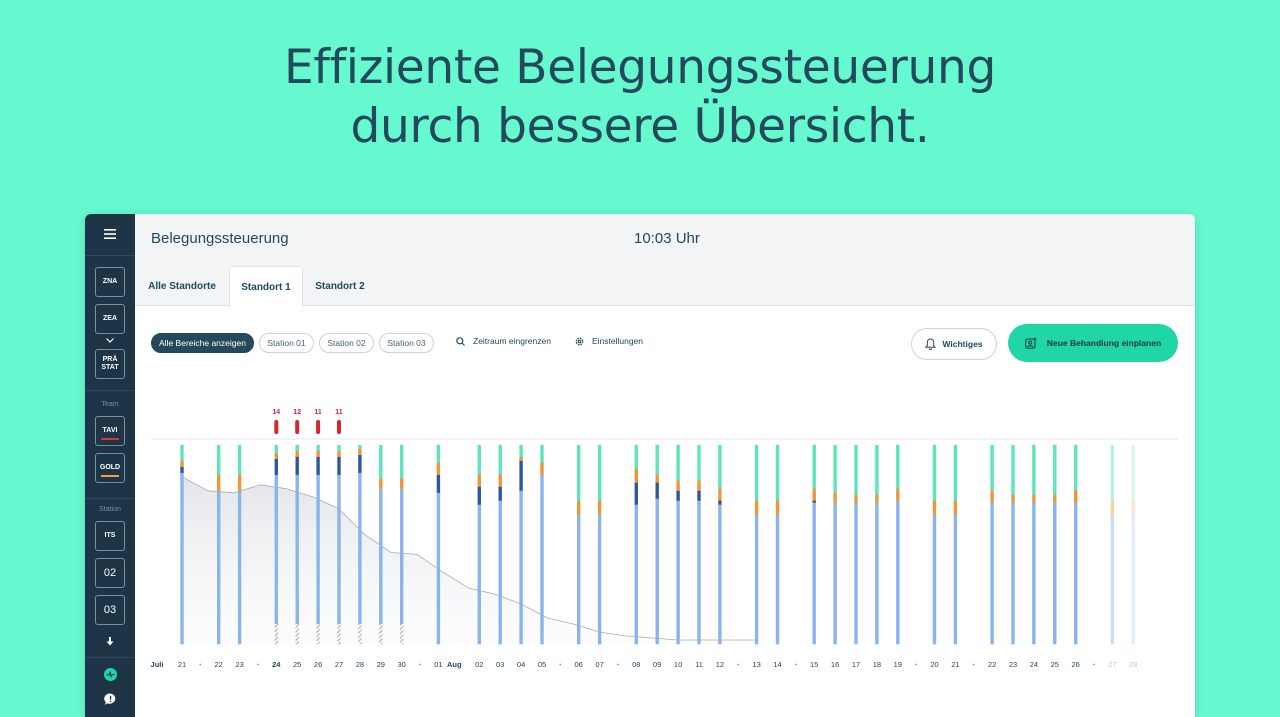 This screenshot has width=1280, height=717. I want to click on day-label: 20, so click(934, 664).